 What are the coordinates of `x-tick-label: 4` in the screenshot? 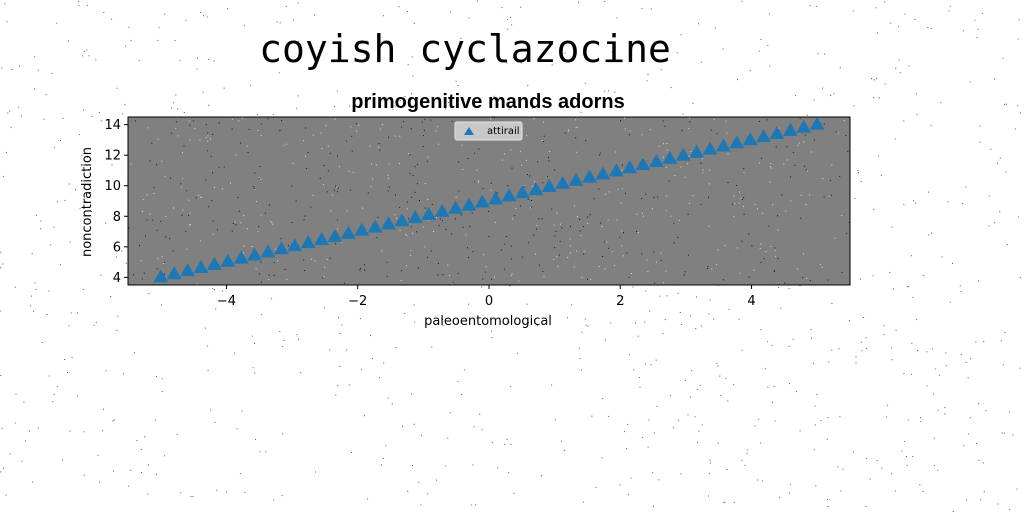 It's located at (751, 301).